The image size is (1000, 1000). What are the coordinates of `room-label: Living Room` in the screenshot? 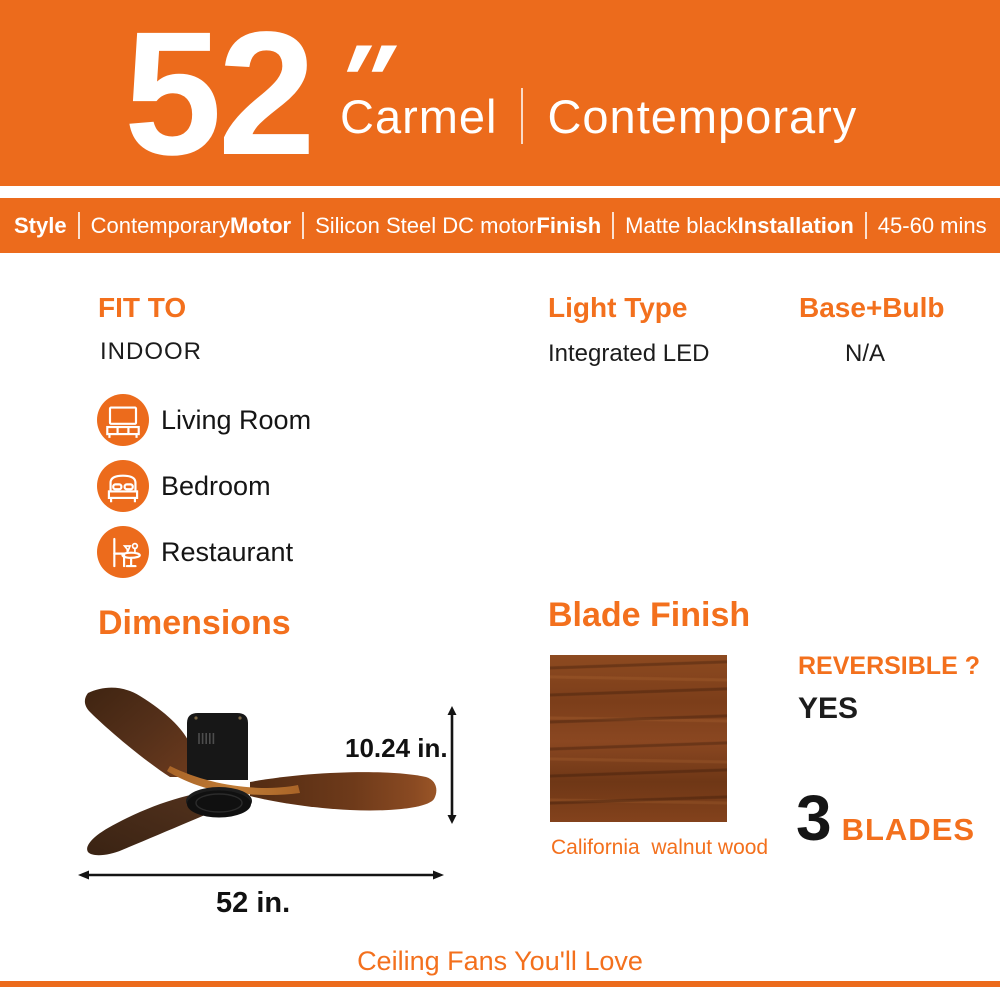 It's located at (236, 419).